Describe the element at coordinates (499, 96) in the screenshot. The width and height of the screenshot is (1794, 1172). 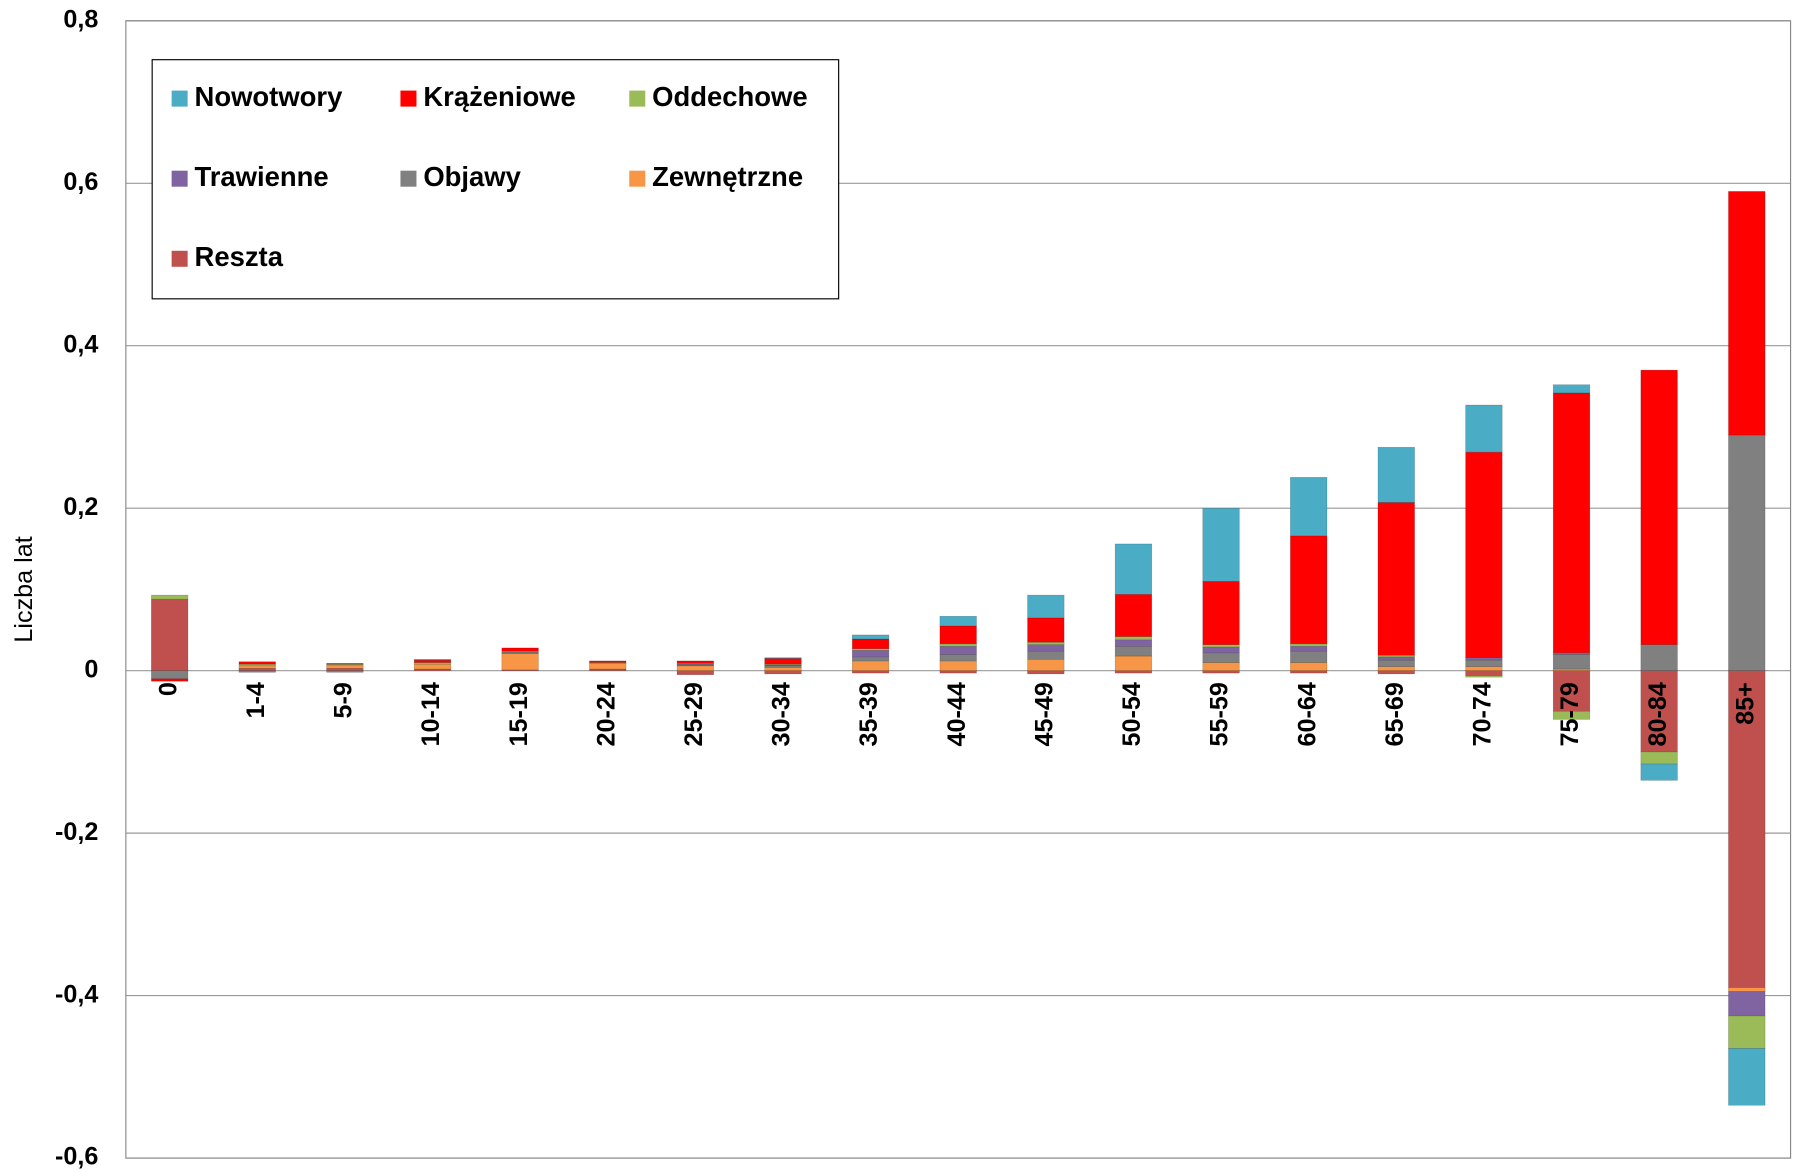
I see `legend-label: Krążeniowe` at that location.